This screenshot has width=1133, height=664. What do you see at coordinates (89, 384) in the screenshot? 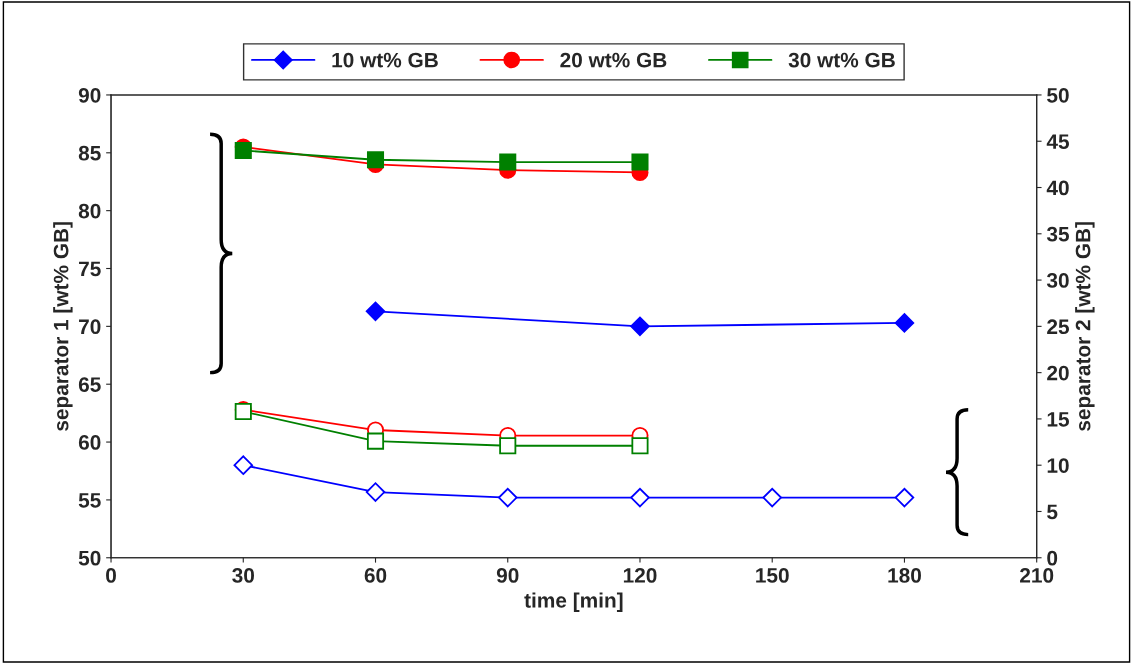
I see `y-tick-label: 65` at bounding box center [89, 384].